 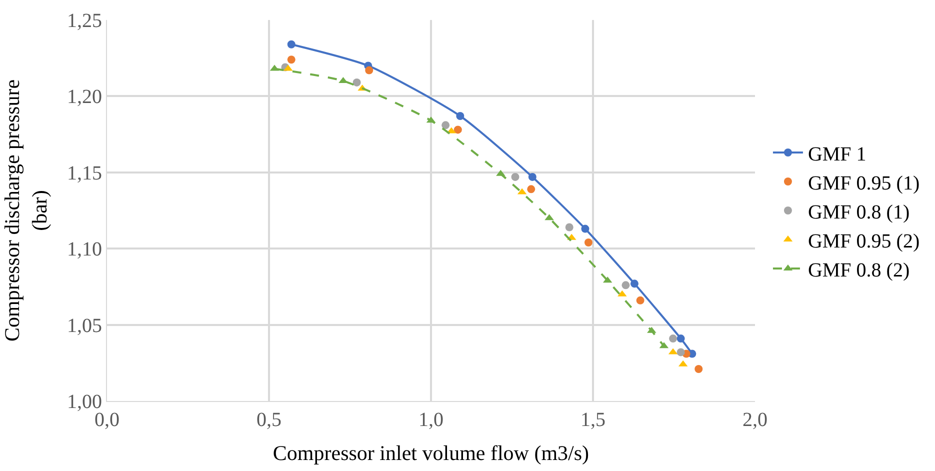 I want to click on y-tick-label: 1,10, so click(x=84, y=249).